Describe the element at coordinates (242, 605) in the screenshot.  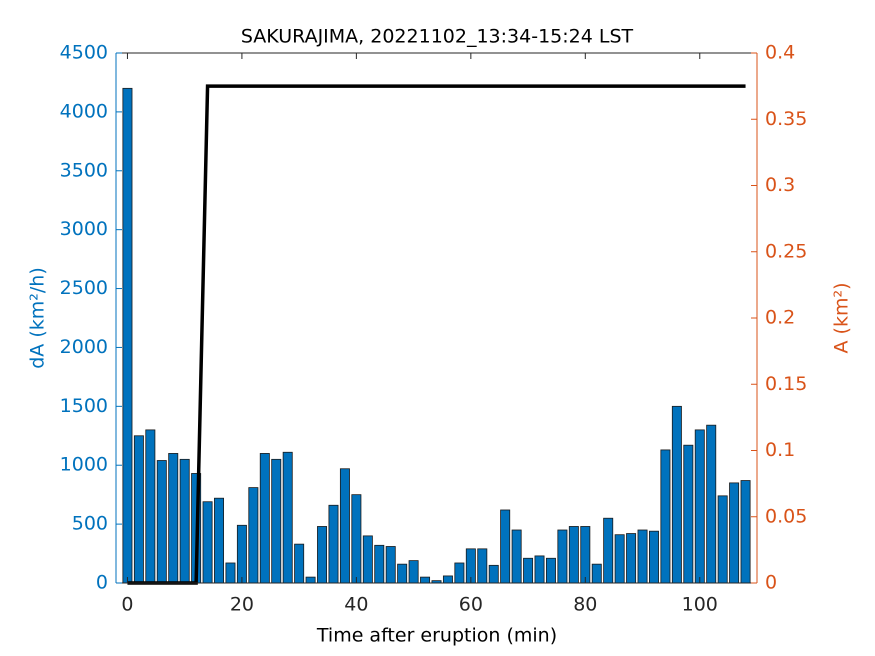
I see `x-tick-label: 20` at that location.